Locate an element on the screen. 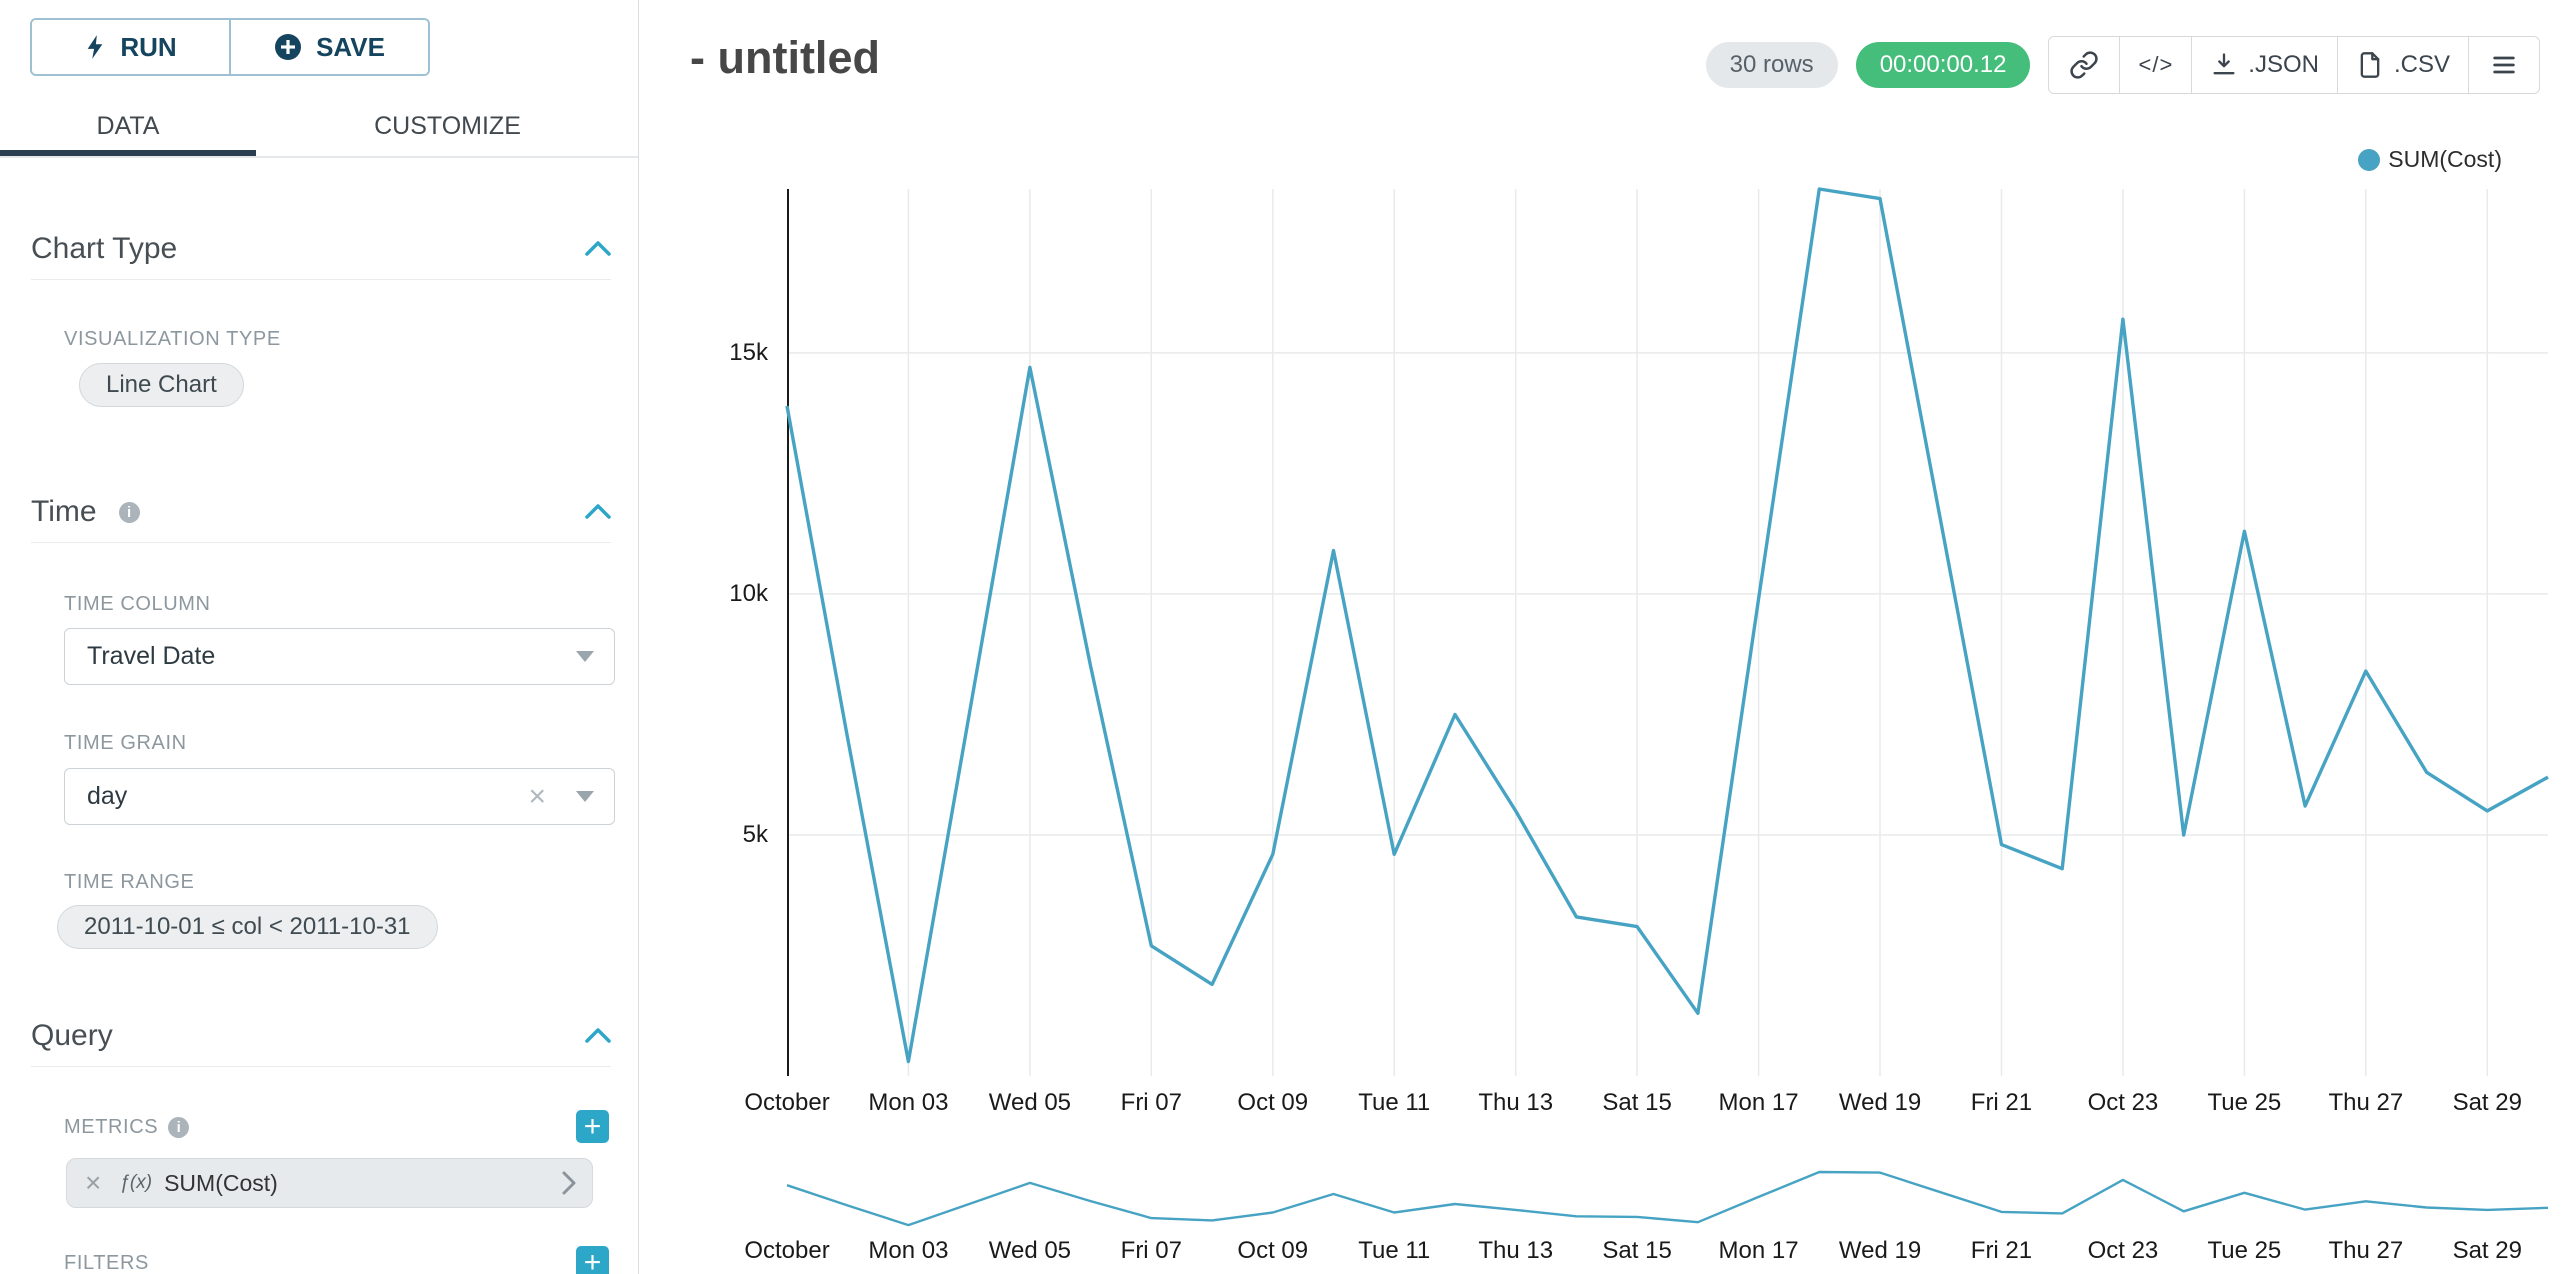 The image size is (2576, 1274). y-axis-tick-label: 15k is located at coordinates (748, 352).